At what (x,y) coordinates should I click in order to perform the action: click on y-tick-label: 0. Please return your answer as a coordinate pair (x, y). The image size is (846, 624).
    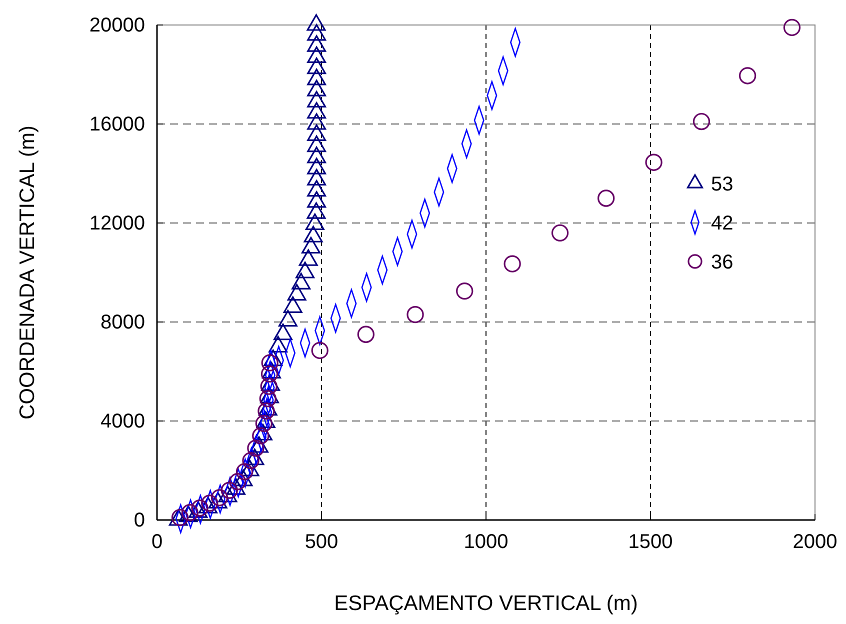
    Looking at the image, I should click on (139, 520).